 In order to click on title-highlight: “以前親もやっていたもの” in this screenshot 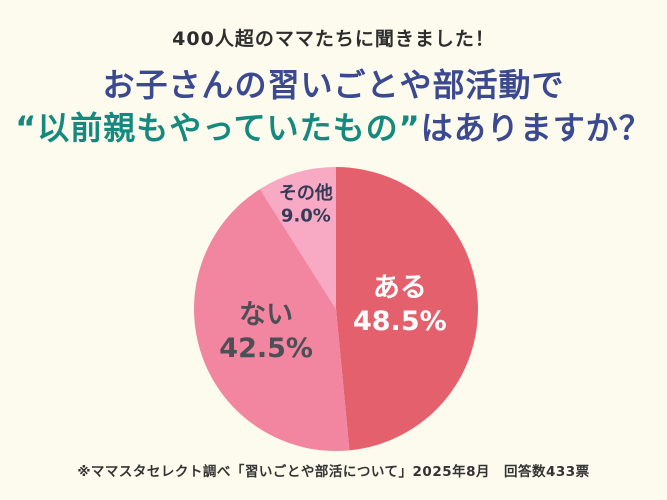, I will do `click(218, 127)`.